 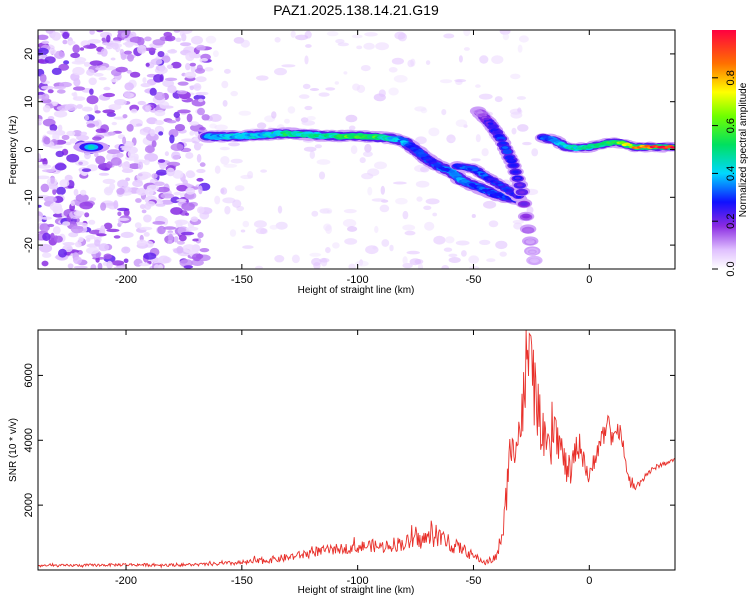 What do you see at coordinates (29, 102) in the screenshot?
I see `y-tick-label: 10` at bounding box center [29, 102].